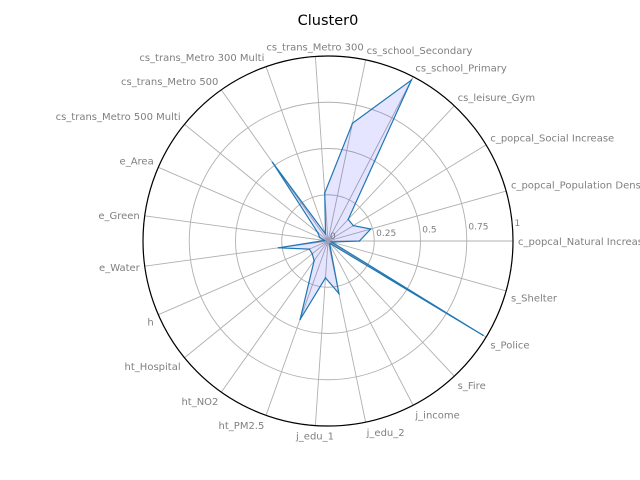 This screenshot has width=640, height=480. Describe the element at coordinates (328, 21) in the screenshot. I see `chart-title: Cluster0` at that location.